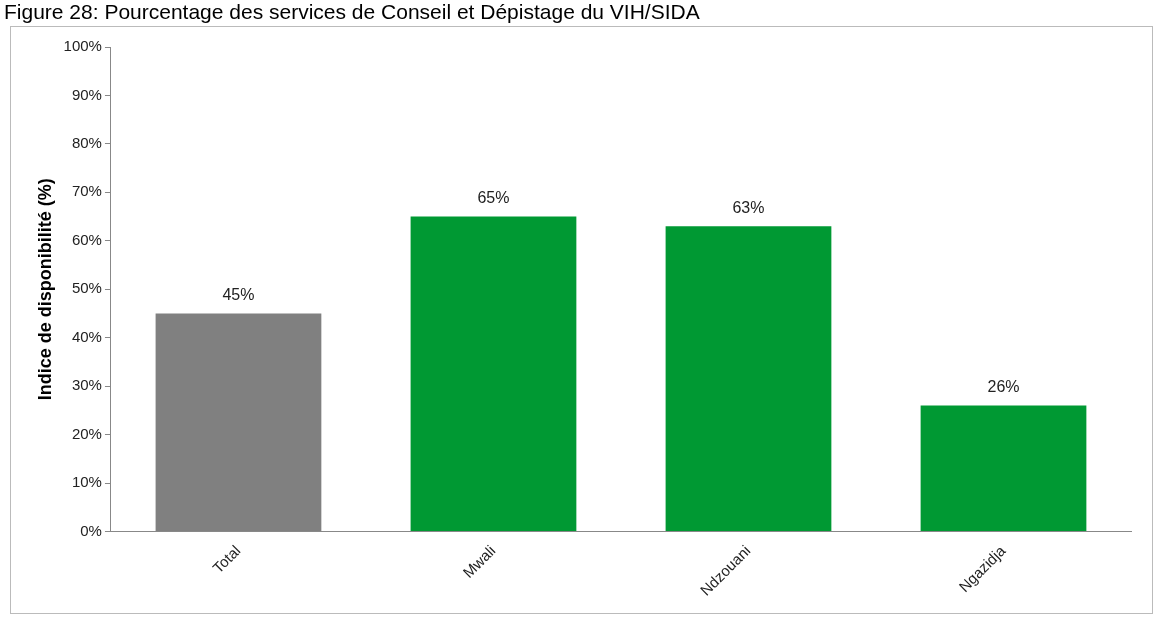 Image resolution: width=1155 pixels, height=617 pixels. Describe the element at coordinates (86, 288) in the screenshot. I see `y-tick-label: 50%` at that location.